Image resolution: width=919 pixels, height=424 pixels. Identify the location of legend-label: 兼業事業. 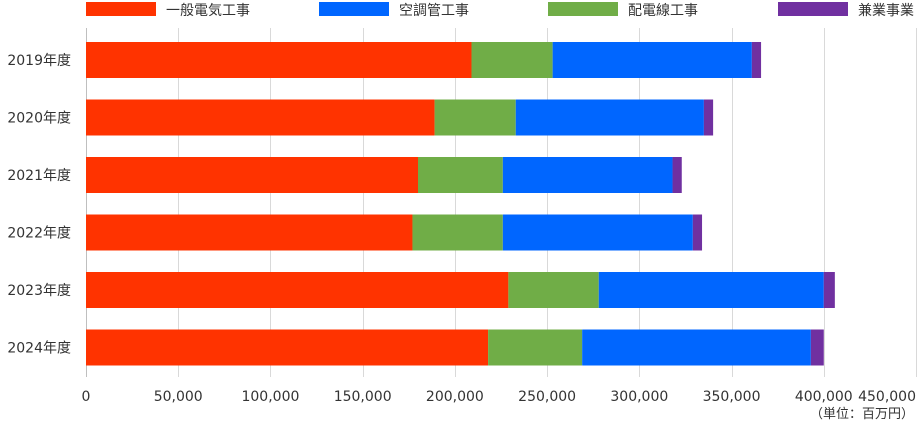
(886, 11).